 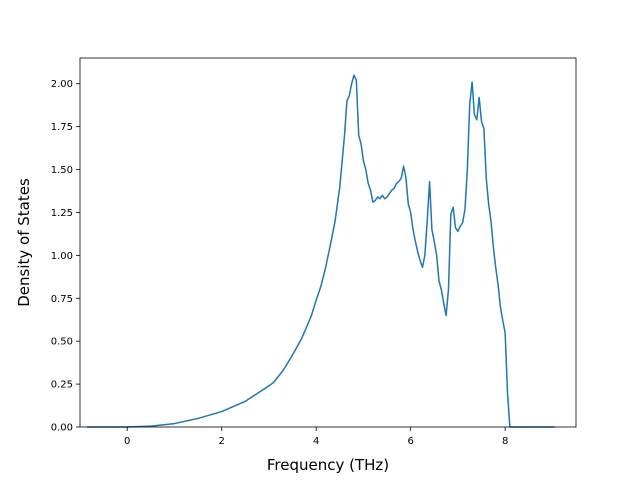 What do you see at coordinates (316, 441) in the screenshot?
I see `x-tick-label: 4` at bounding box center [316, 441].